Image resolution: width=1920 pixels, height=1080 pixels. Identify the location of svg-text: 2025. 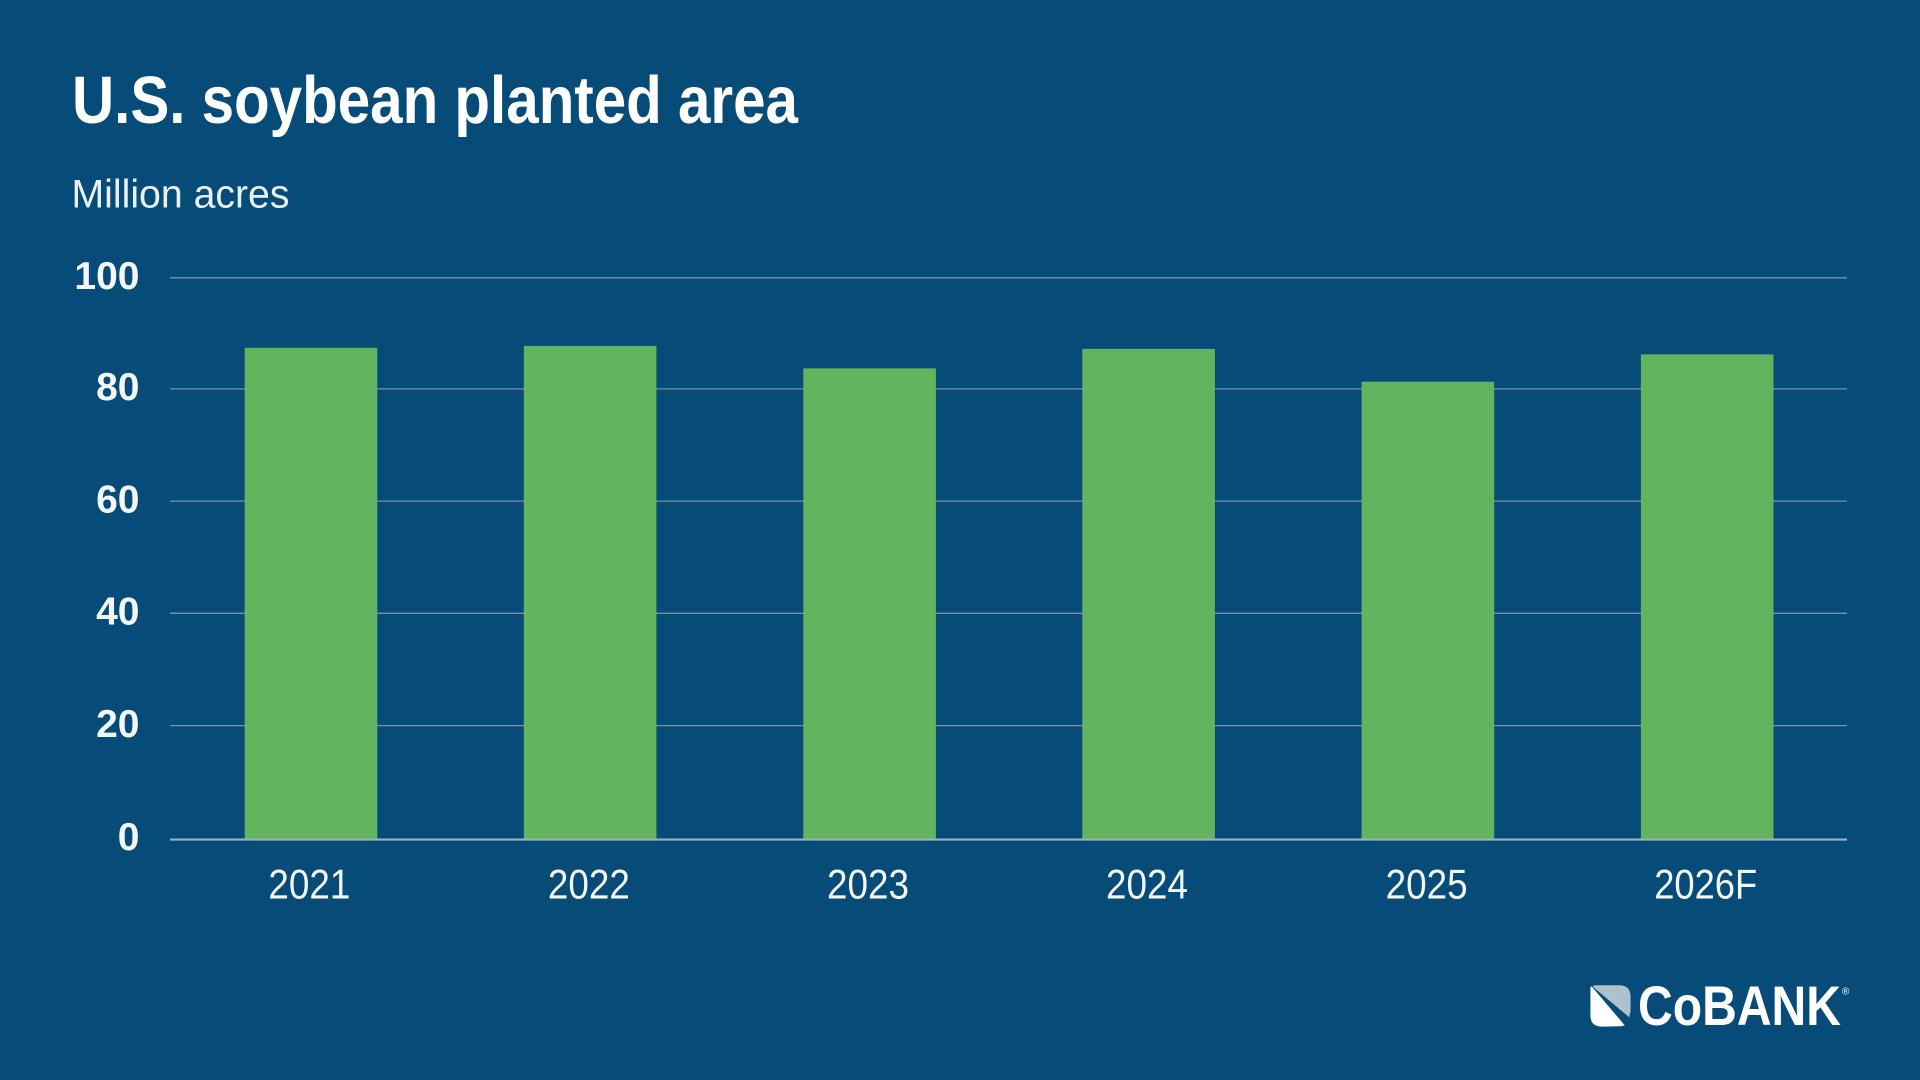
(1427, 884).